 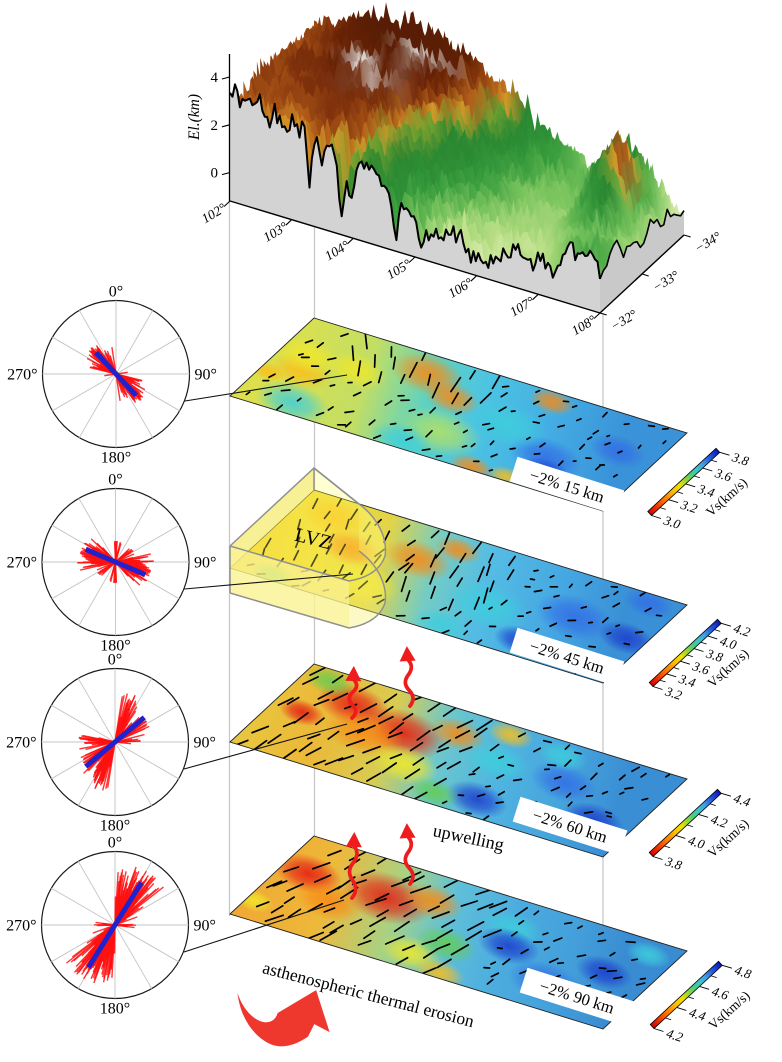 What do you see at coordinates (672, 522) in the screenshot?
I see `svg-text: 3.0` at bounding box center [672, 522].